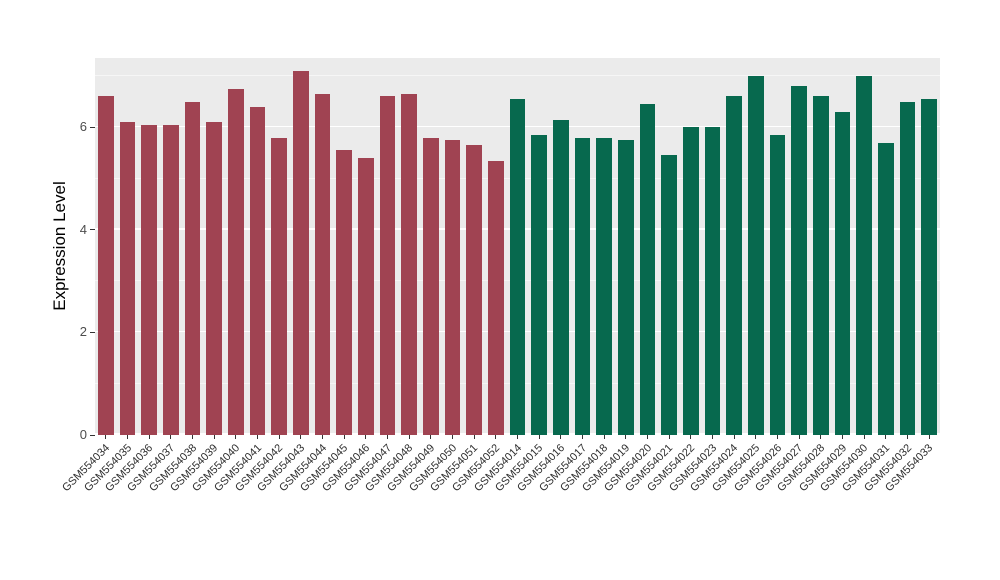  Describe the element at coordinates (83, 127) in the screenshot. I see `y-tick-label: 6` at that location.